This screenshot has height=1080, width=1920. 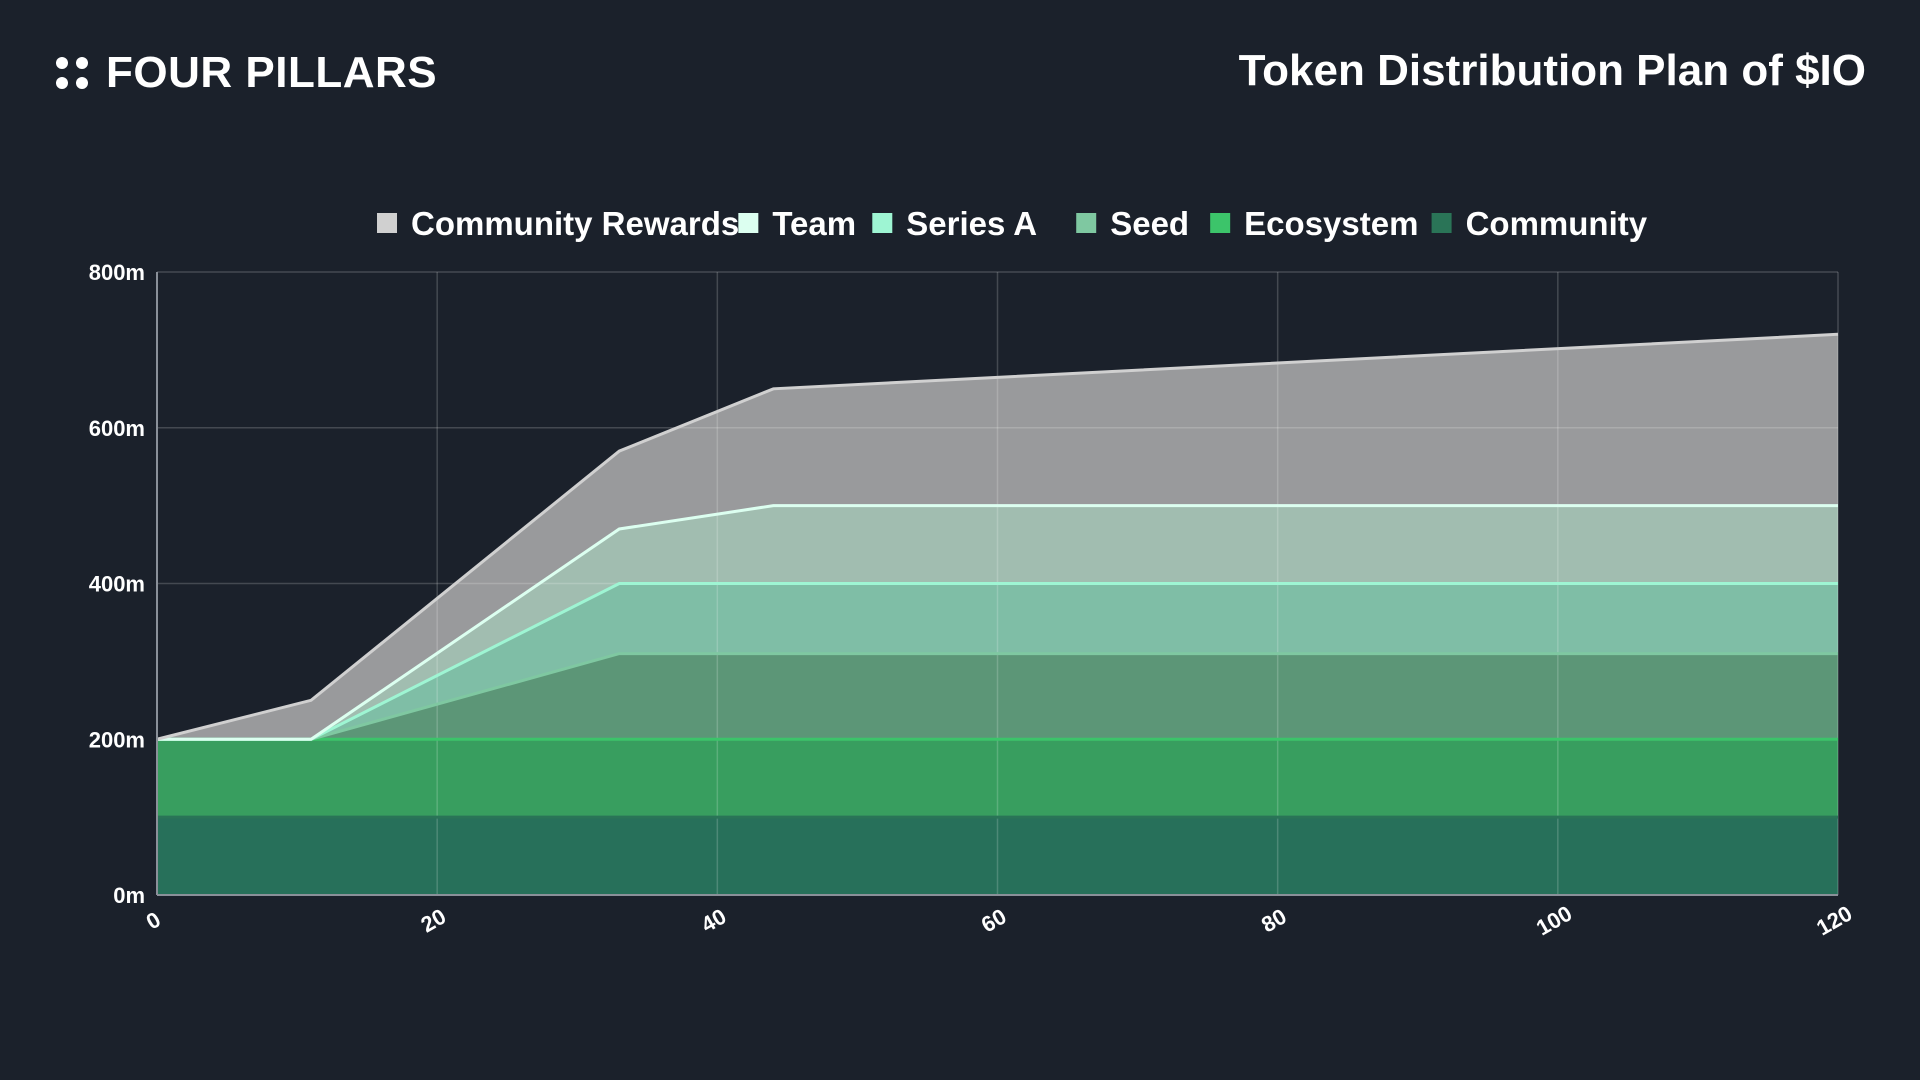 What do you see at coordinates (1086, 223) in the screenshot?
I see `legend-swatch-seed` at bounding box center [1086, 223].